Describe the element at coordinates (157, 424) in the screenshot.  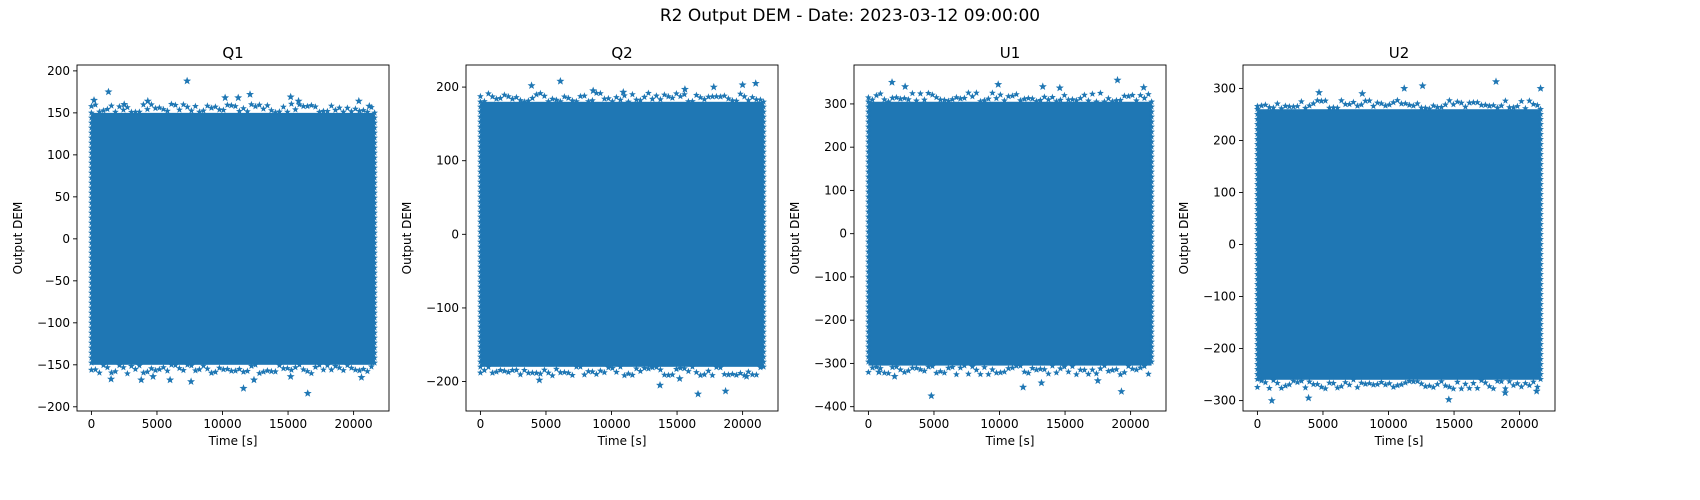
I see `x-tick-label: 5000` at that location.